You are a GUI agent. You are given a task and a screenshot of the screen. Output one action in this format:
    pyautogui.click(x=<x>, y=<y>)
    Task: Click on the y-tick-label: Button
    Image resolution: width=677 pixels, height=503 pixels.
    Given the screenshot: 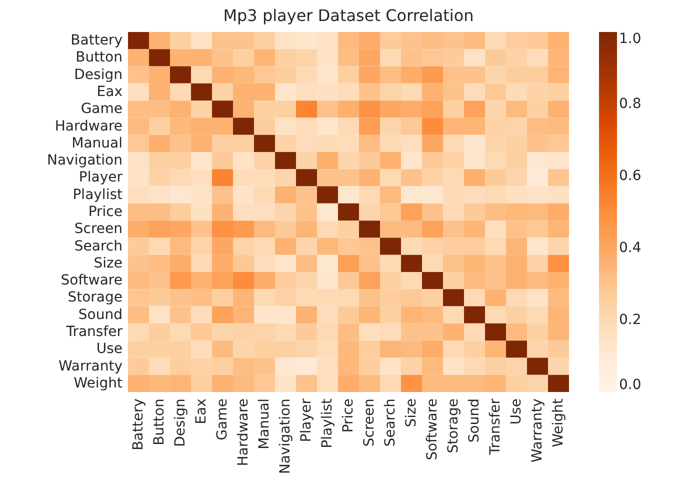 What is the action you would take?
    pyautogui.click(x=99, y=58)
    